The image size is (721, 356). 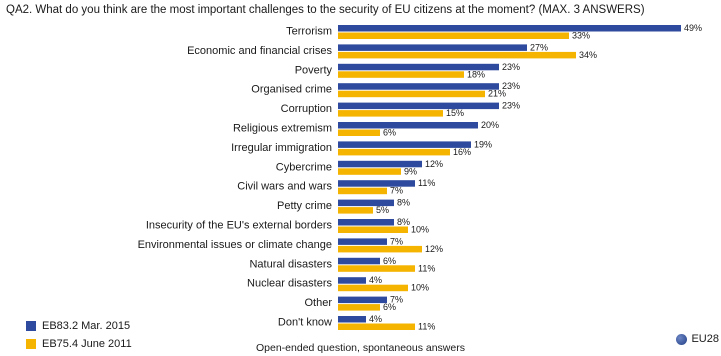 I want to click on value-label-civil-wars-and-wars-series-1: 11%, so click(x=426, y=183).